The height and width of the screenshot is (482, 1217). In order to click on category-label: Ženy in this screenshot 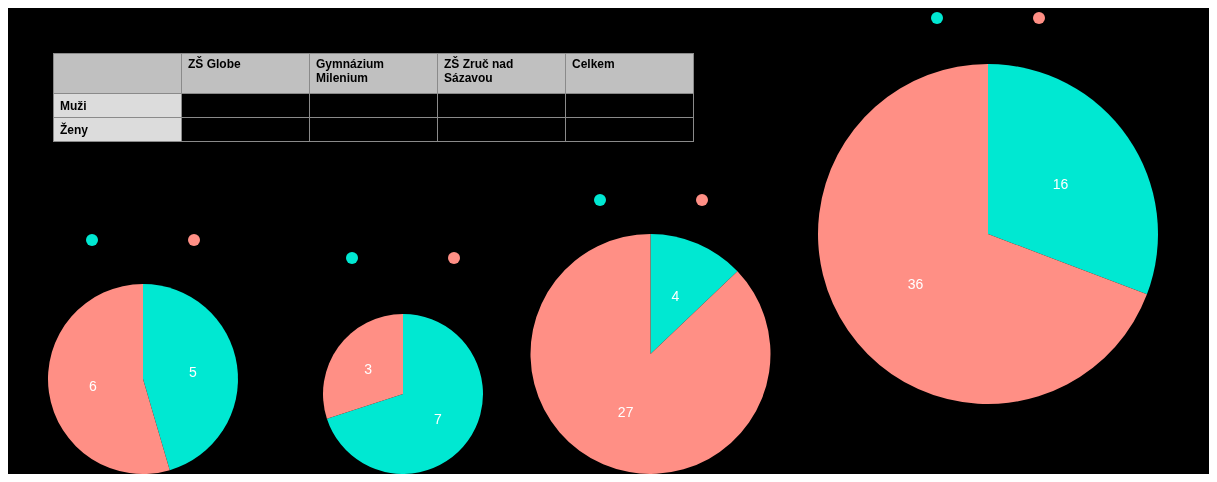, I will do `click(74, 129)`.